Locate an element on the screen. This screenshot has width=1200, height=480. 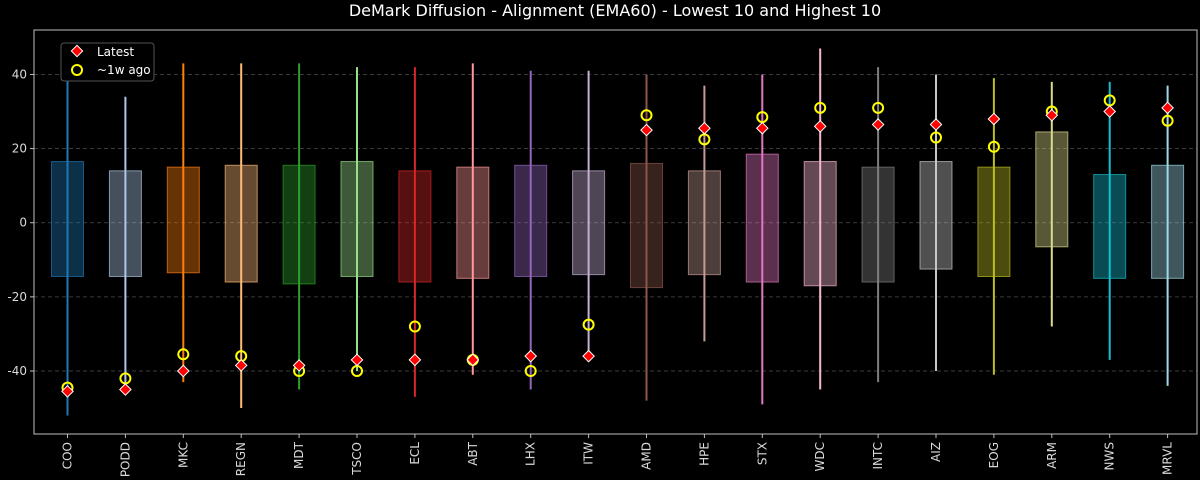
x-tick-label: ABT is located at coordinates (473, 453).